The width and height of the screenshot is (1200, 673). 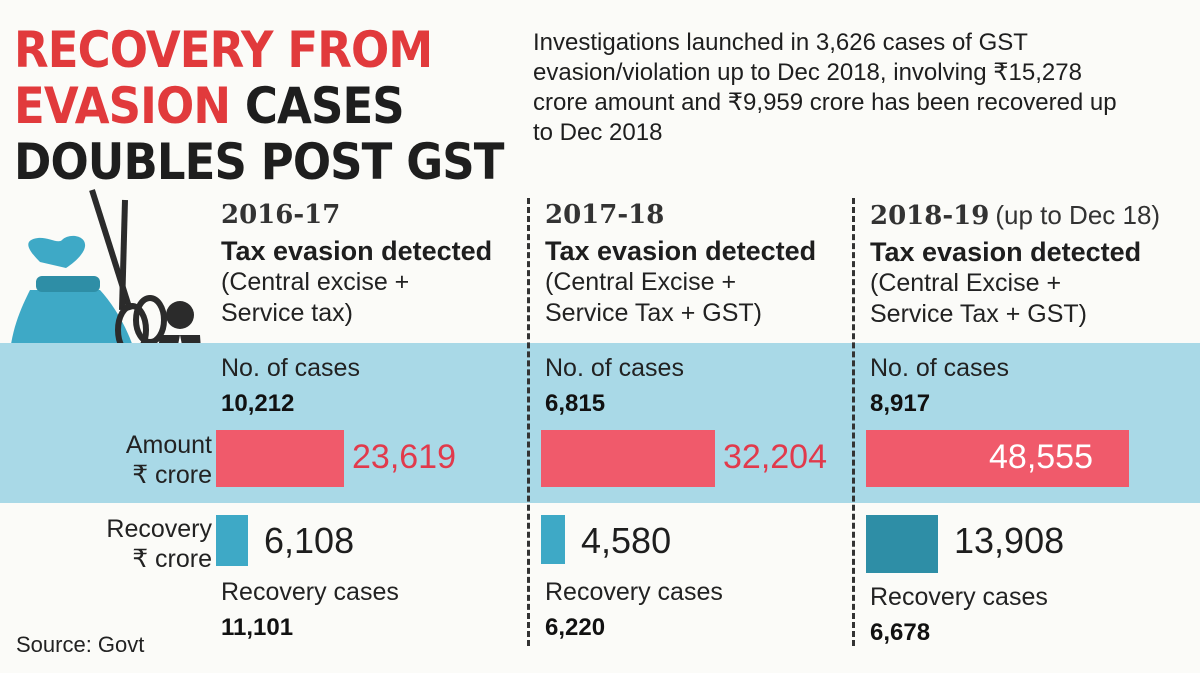 I want to click on title-line-2-red: EVASION, so click(x=122, y=106).